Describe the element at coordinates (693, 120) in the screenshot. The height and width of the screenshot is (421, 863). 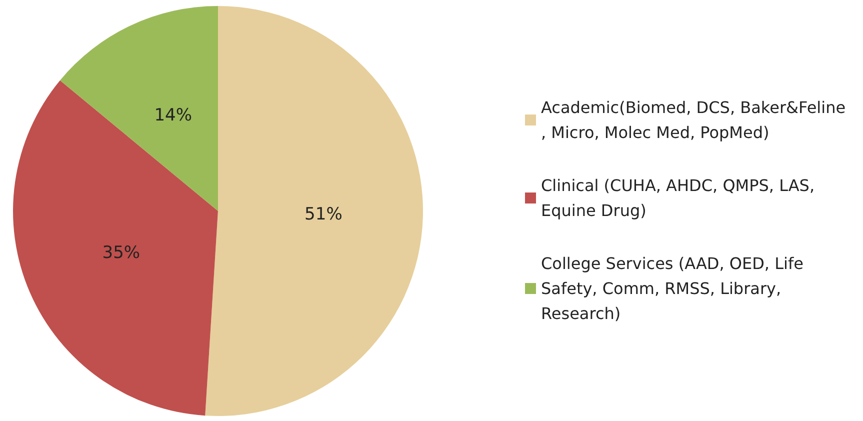
I see `legend-label: Academic(Biomed, DCS, Baker&Feline, Micro, Molec Med, PopMed)` at that location.